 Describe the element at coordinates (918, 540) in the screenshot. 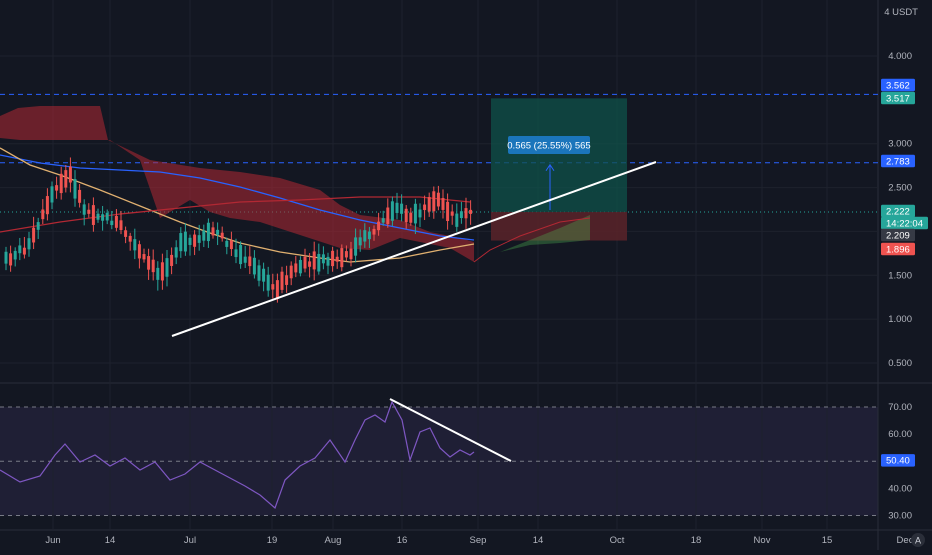

I see `auto-scale-badge` at that location.